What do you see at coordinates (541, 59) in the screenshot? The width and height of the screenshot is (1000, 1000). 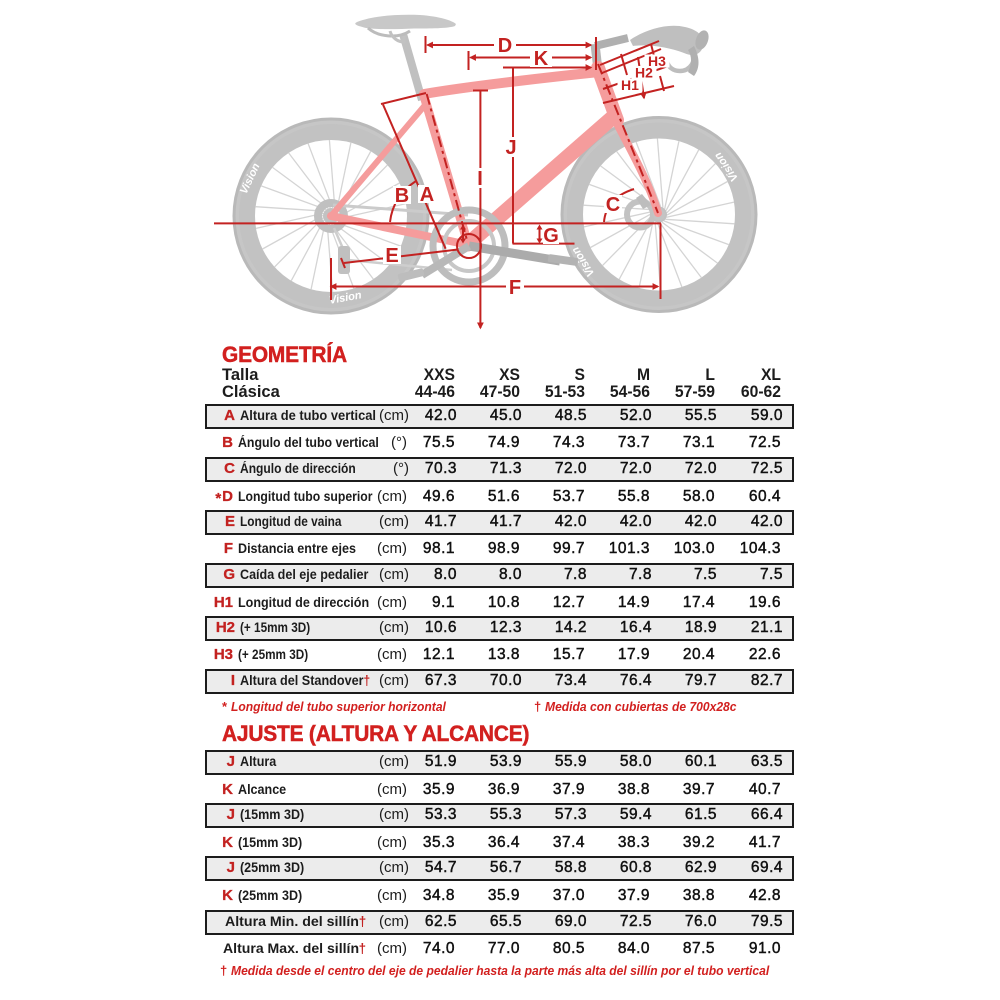 I see `svg-text: K` at bounding box center [541, 59].